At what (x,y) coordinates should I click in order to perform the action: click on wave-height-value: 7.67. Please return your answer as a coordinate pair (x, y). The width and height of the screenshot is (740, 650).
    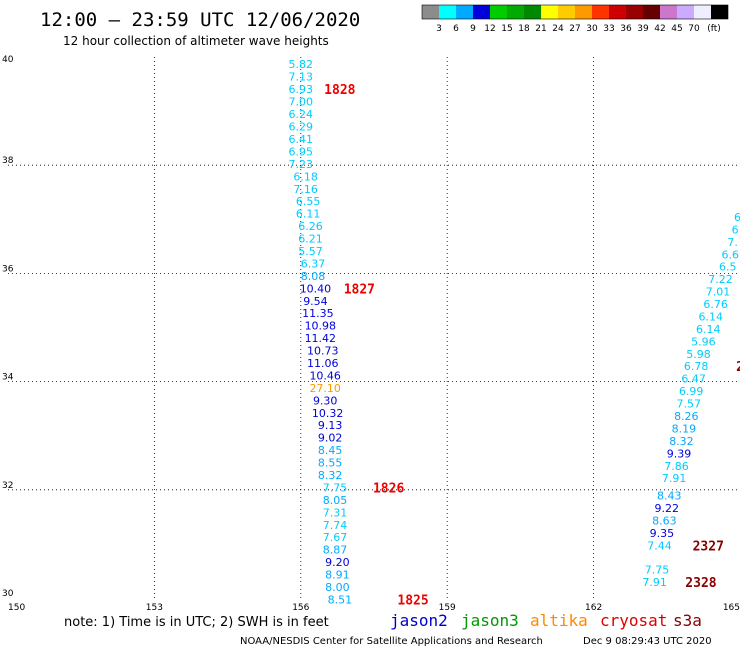
    Looking at the image, I should click on (335, 537).